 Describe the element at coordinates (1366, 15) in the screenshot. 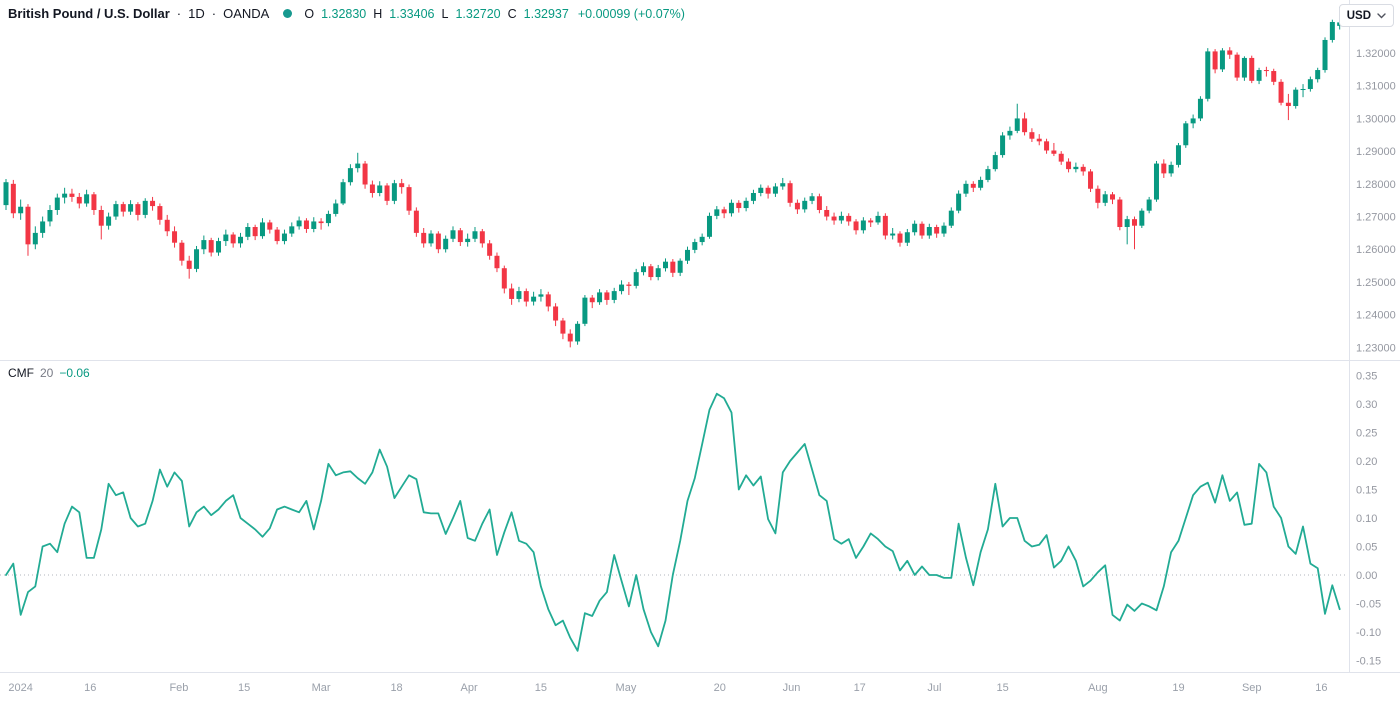

I see `currency-selector-button: USD` at that location.